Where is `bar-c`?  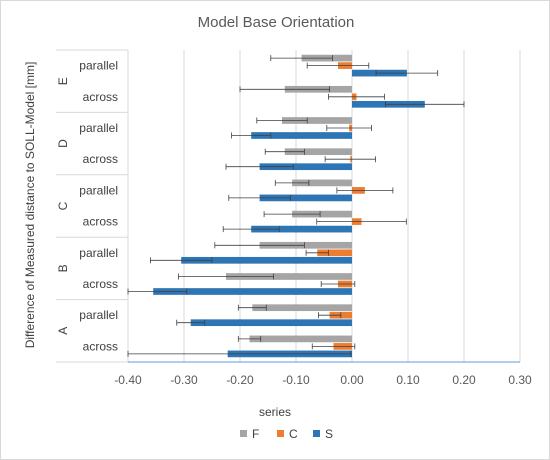 bar-c is located at coordinates (334, 253).